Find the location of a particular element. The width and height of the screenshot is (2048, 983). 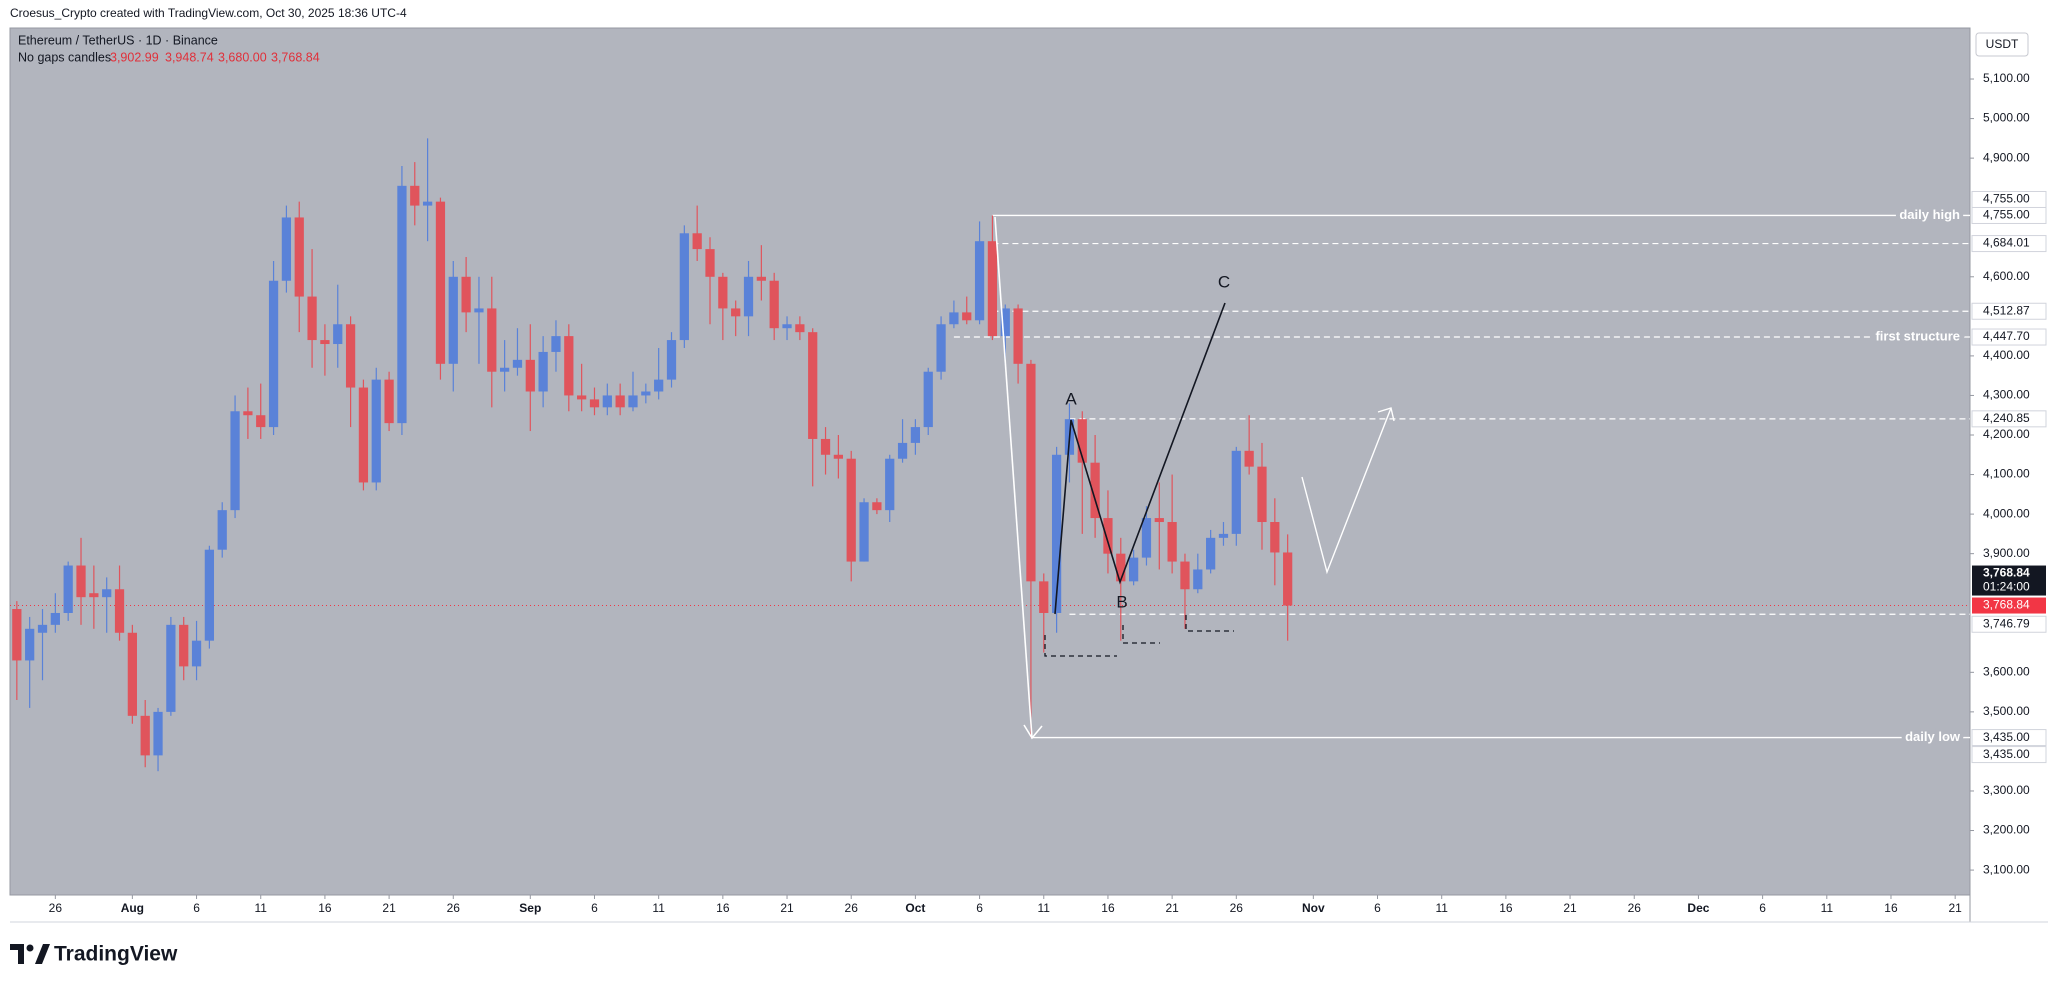

price-box-label: 3,746.79 is located at coordinates (2006, 623).